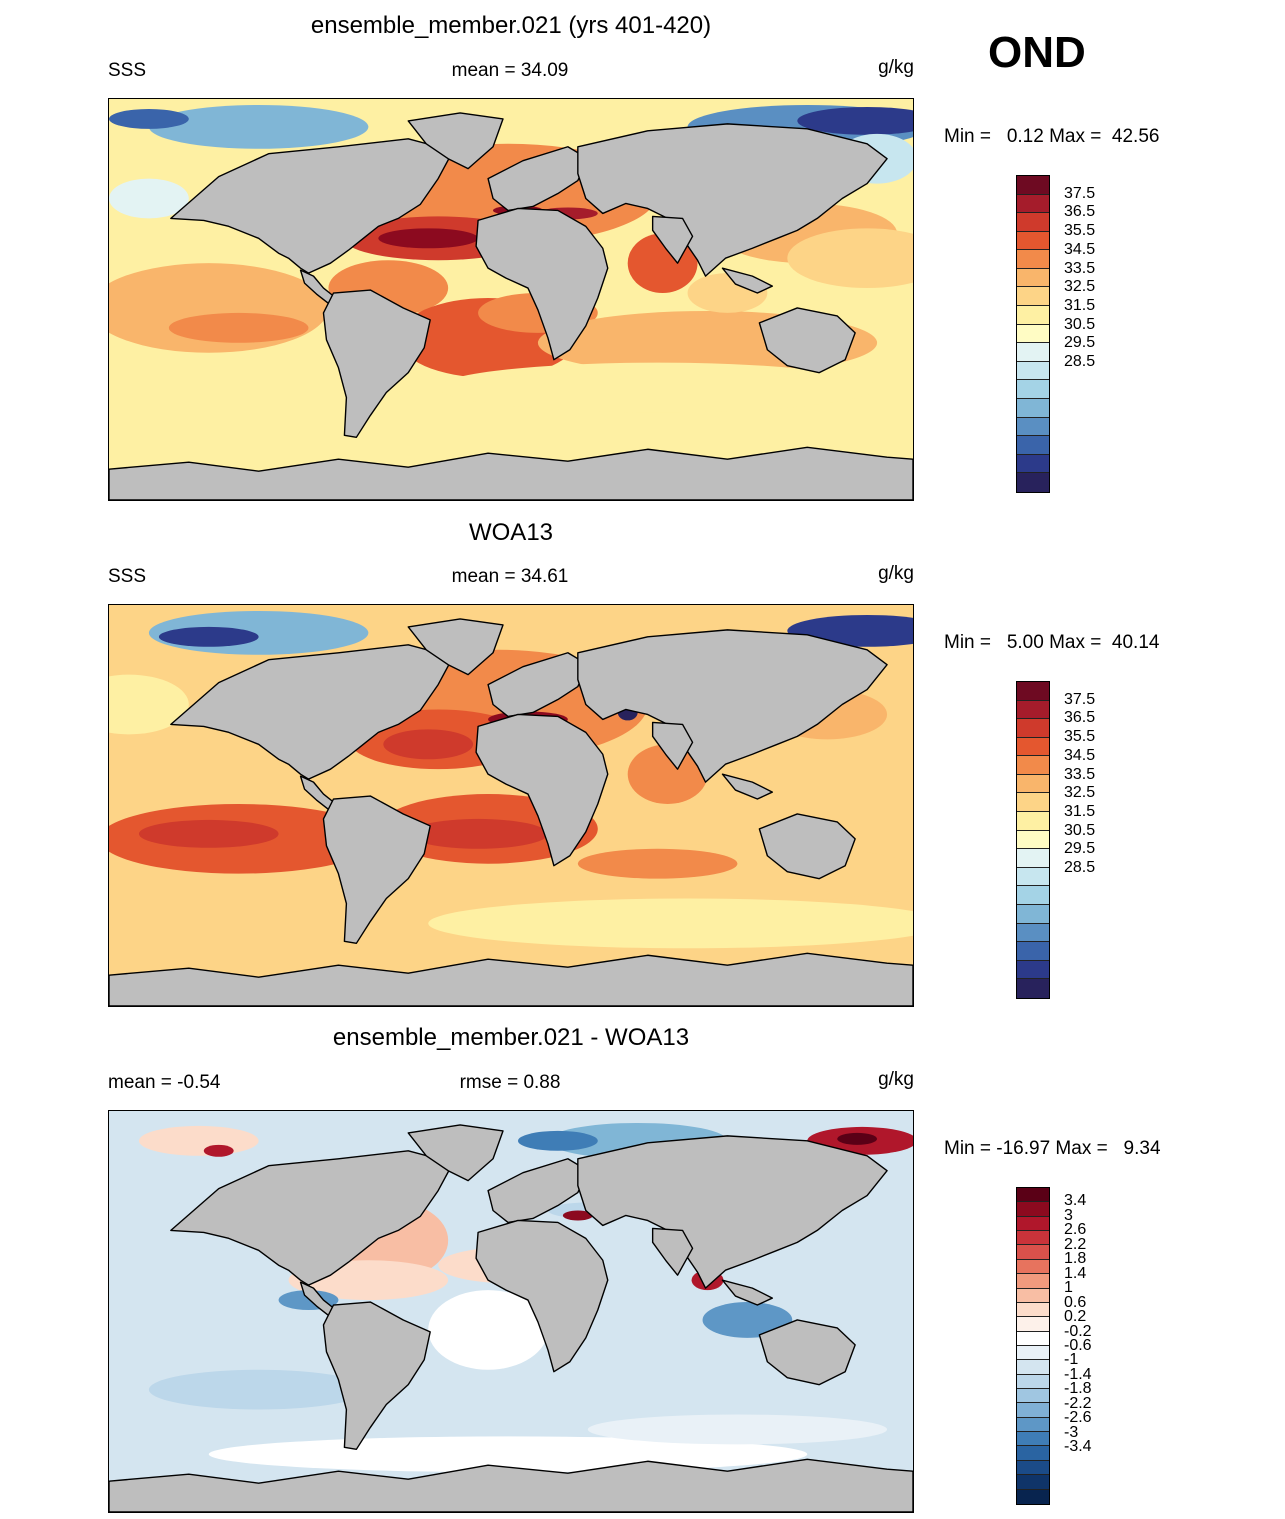  Describe the element at coordinates (1080, 193) in the screenshot. I see `colorbar-tick-label: 37.5` at that location.